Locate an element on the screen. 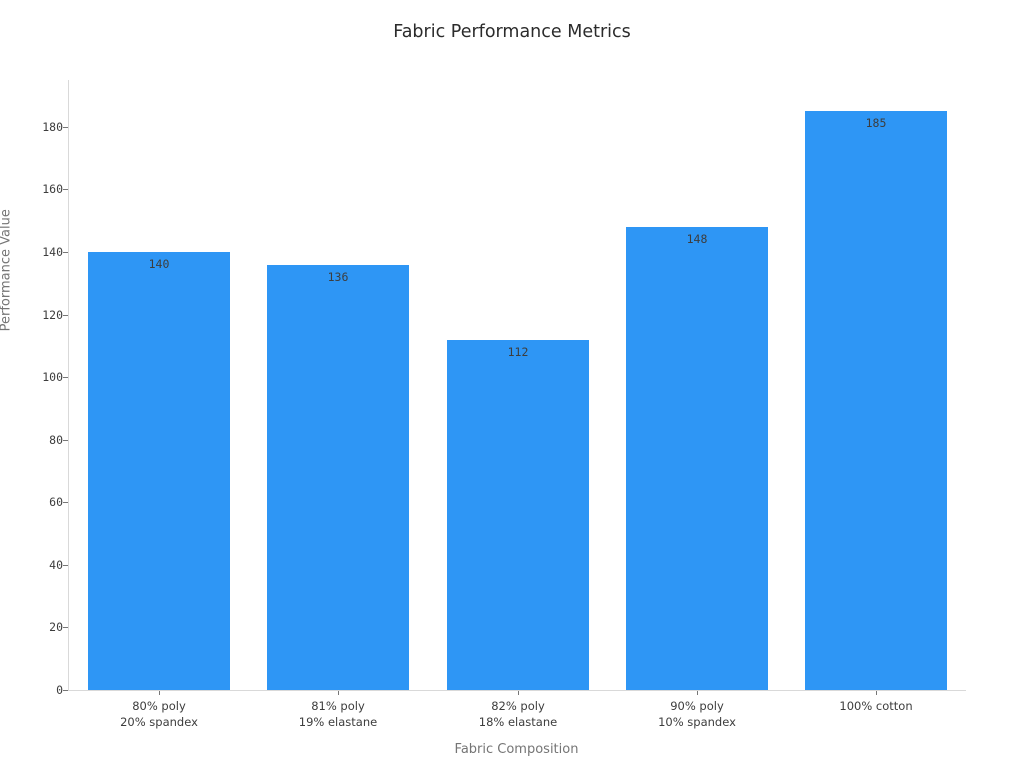 Image resolution: width=1024 pixels, height=768 pixels. bar-value-label: 112 is located at coordinates (518, 352).